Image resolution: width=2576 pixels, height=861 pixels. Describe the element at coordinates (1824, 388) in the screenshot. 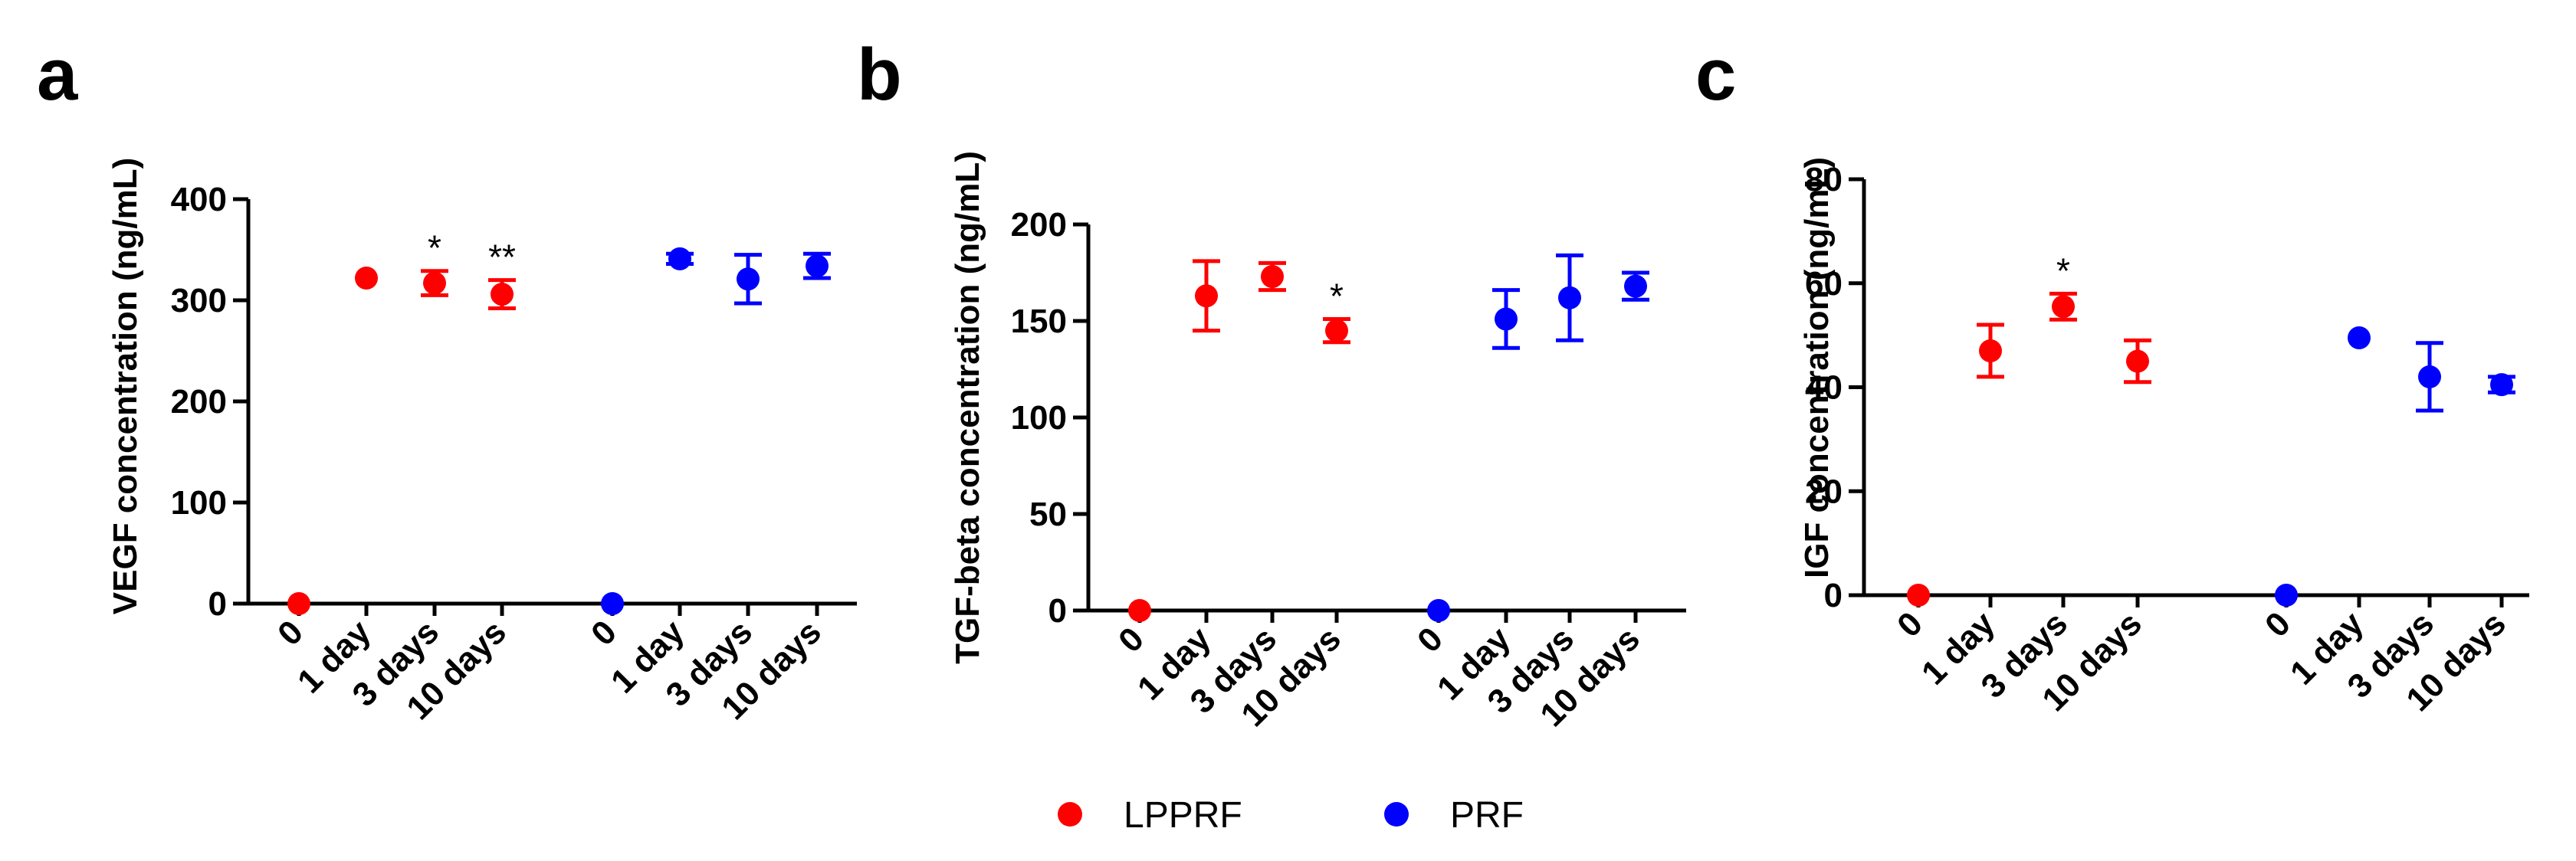

I see `y-tick-label: 40` at that location.